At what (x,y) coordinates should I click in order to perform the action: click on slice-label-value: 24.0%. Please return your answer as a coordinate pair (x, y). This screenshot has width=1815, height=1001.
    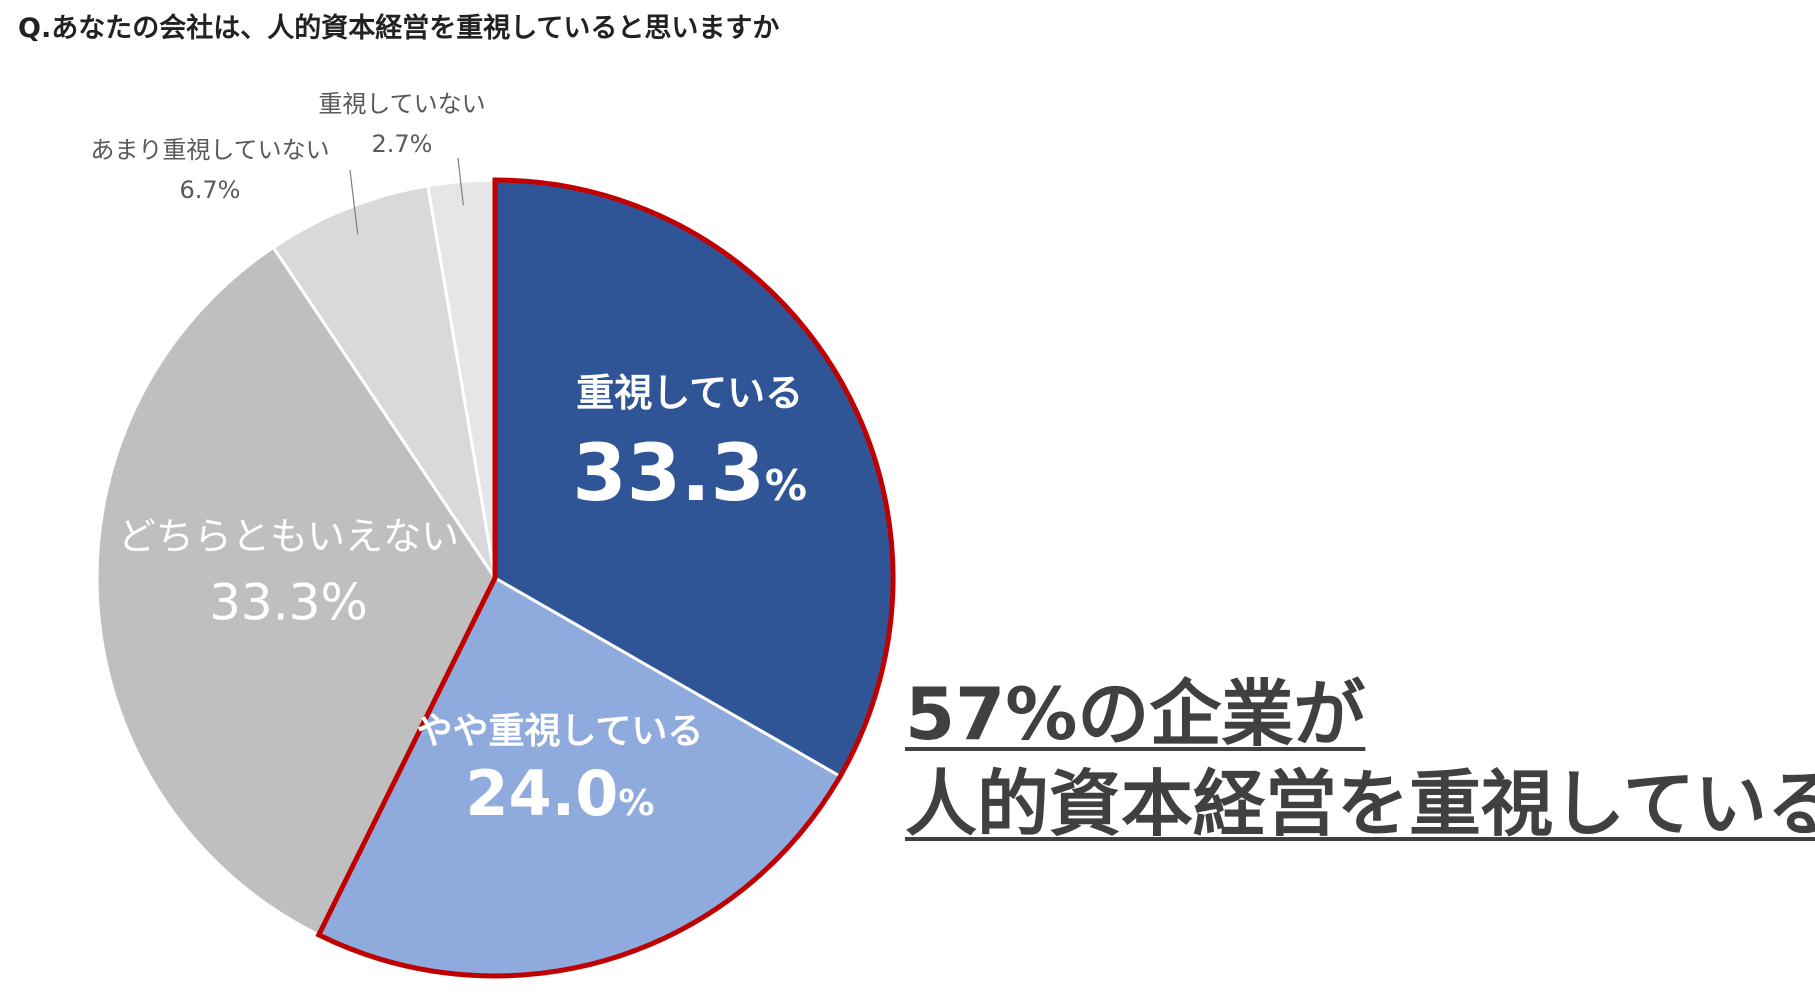
    Looking at the image, I should click on (559, 793).